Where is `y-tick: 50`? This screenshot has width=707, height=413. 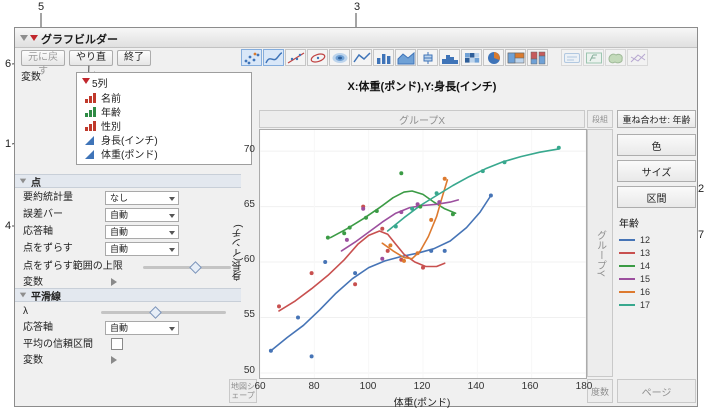 y-tick: 50 is located at coordinates (249, 370).